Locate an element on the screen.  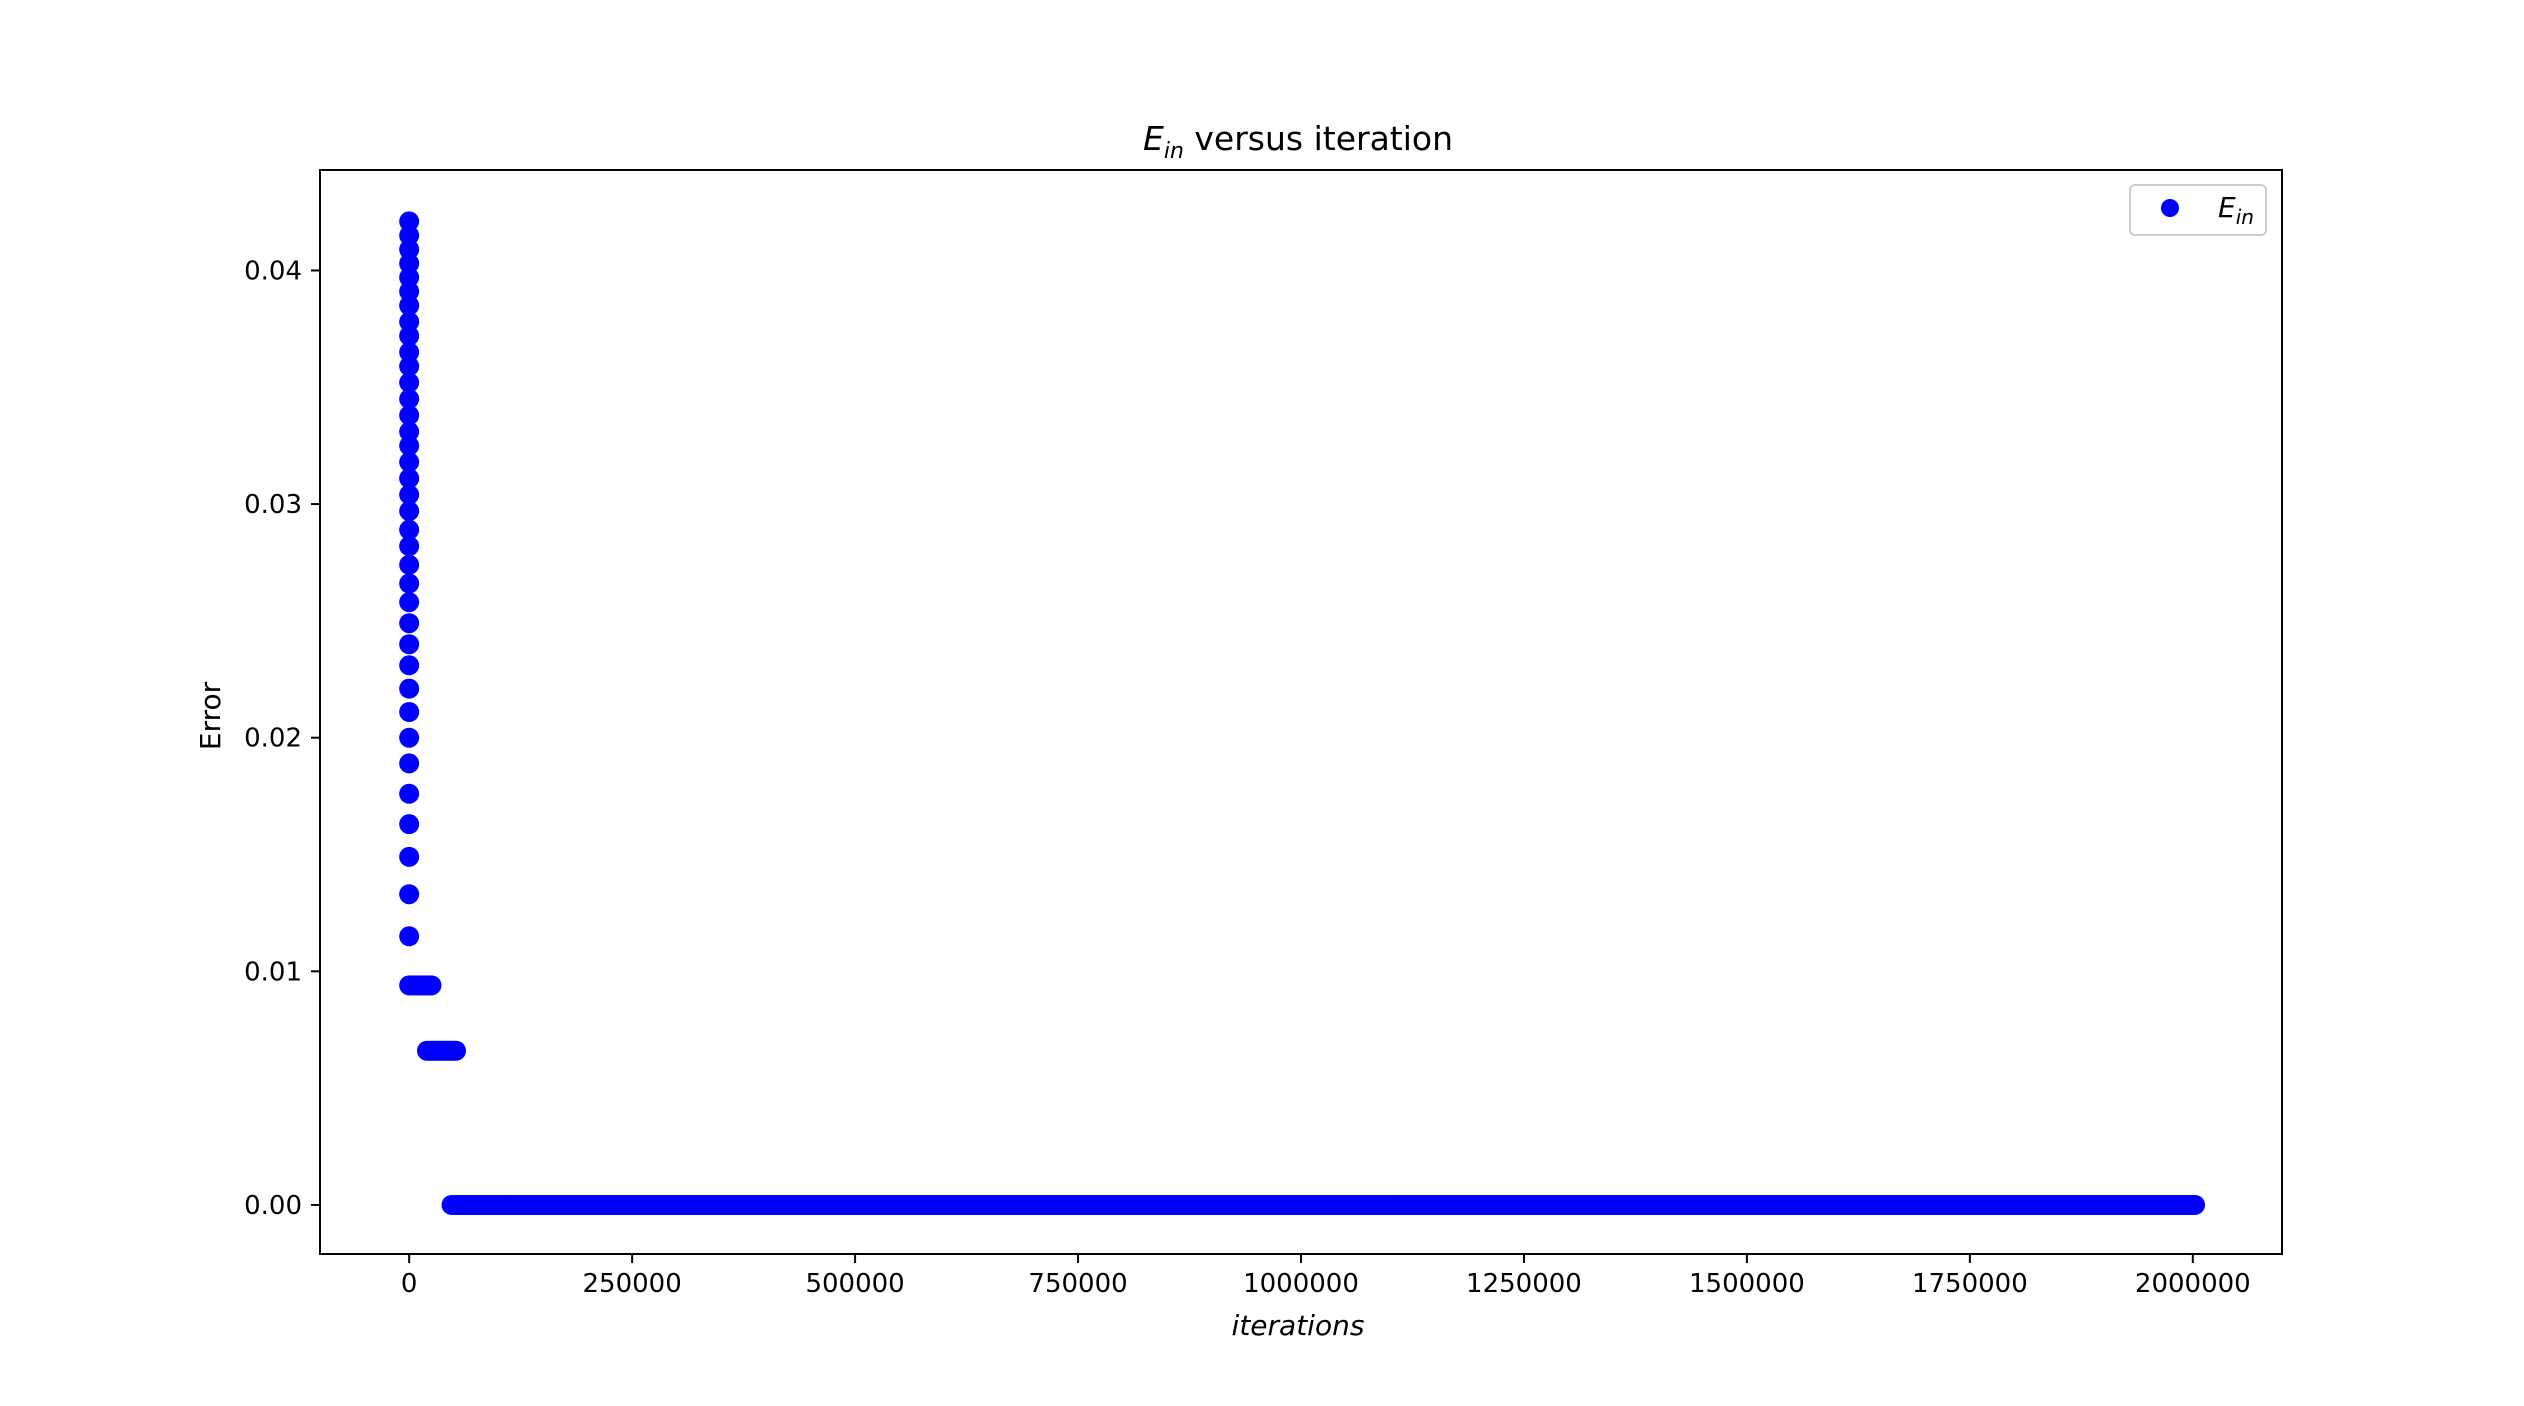
chart-title-rest: versus iteration is located at coordinates (1318, 138).